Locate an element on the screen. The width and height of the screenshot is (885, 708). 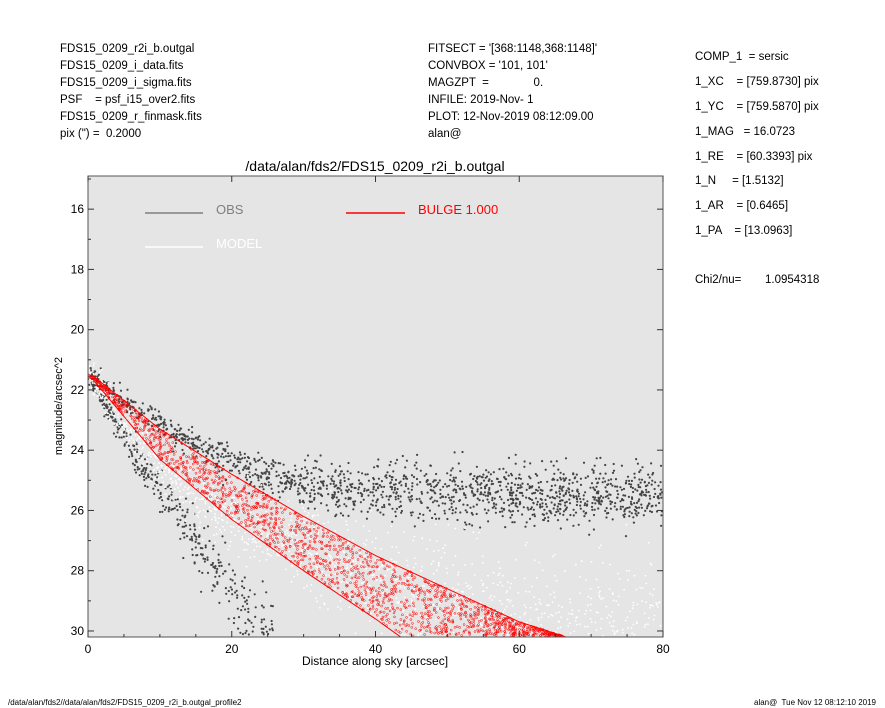
x-tick-label: 0 is located at coordinates (88, 649).